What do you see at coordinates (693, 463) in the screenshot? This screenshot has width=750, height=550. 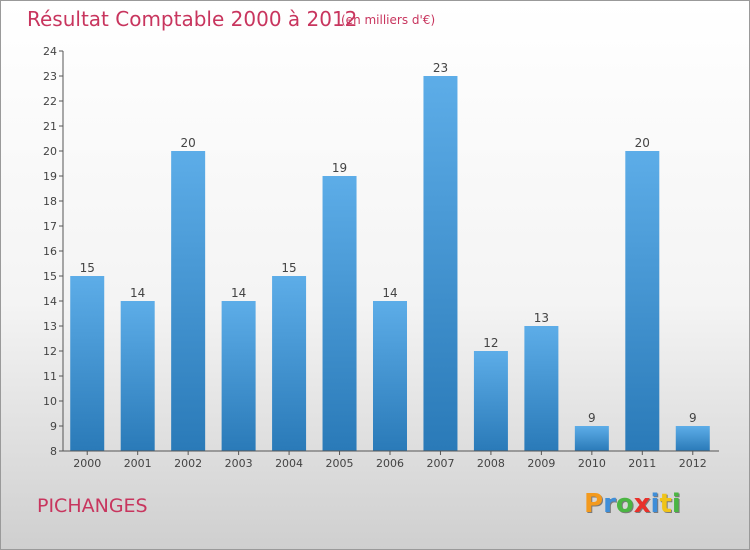 I see `x-tick-label: 2012` at bounding box center [693, 463].